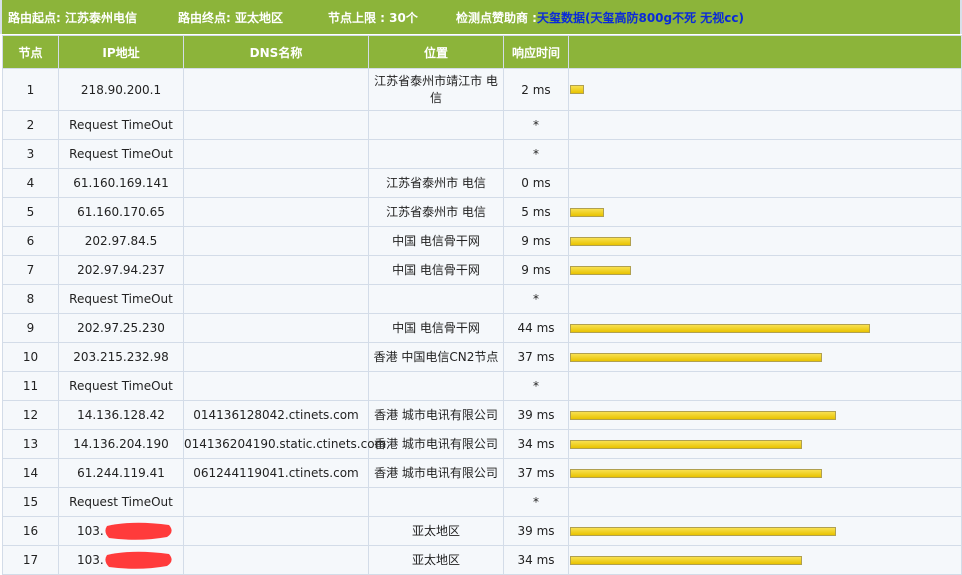 This screenshot has height=575, width=962. Describe the element at coordinates (482, 531) in the screenshot. I see `table-row: 16 103. 亚太地区 39 ms` at that location.